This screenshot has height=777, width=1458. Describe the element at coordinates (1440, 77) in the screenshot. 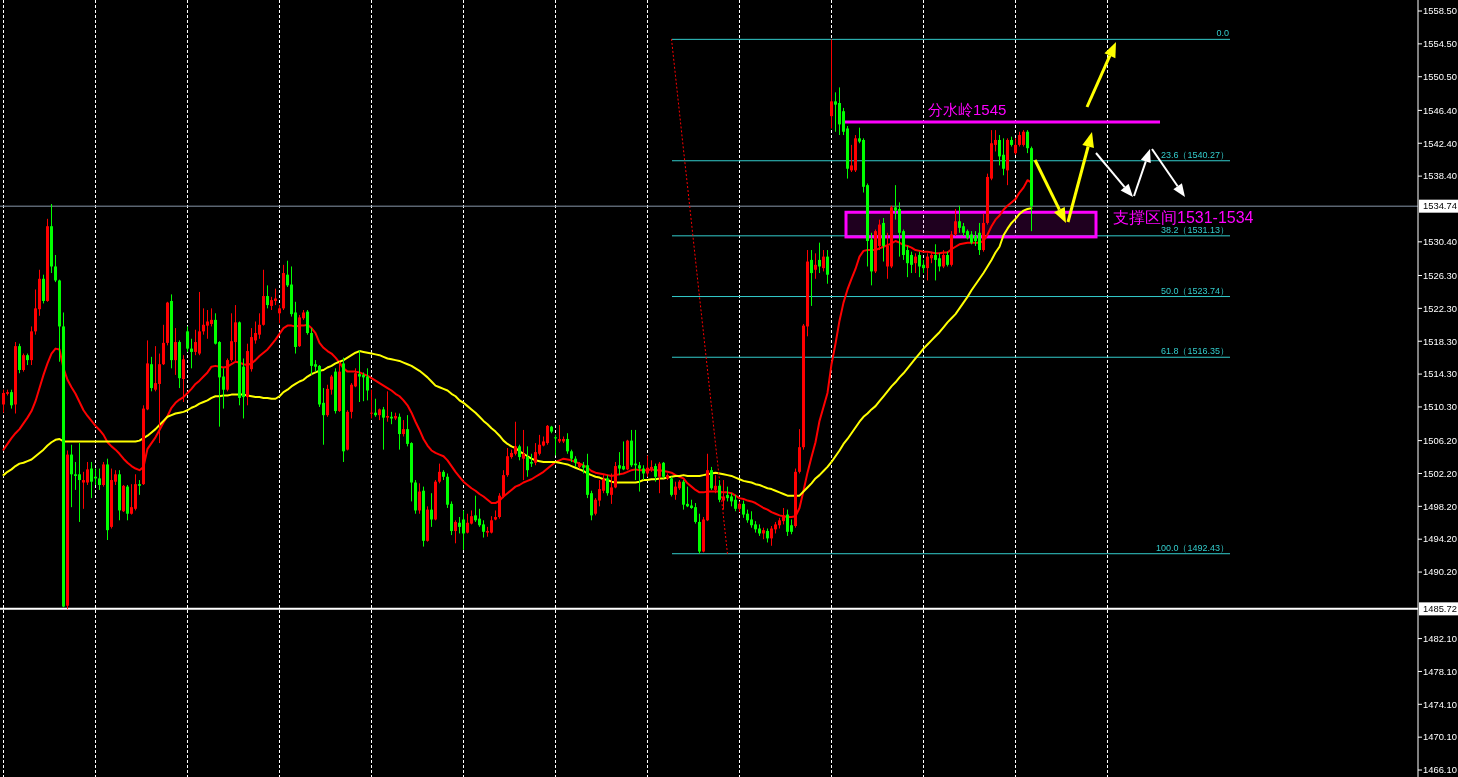

I see `y-tick-label: 1550.50` at that location.